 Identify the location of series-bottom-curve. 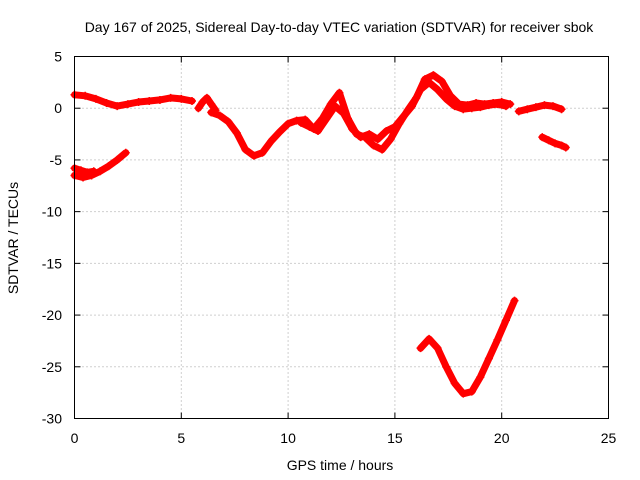
(467, 347).